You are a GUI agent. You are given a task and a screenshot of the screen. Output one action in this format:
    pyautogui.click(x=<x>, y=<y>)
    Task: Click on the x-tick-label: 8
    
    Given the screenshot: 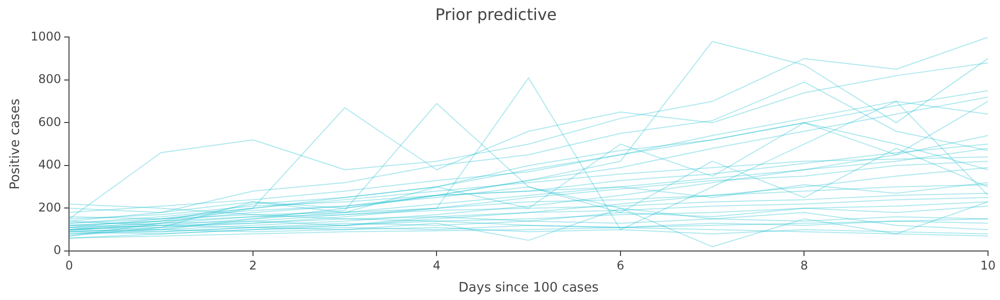 What is the action you would take?
    pyautogui.click(x=804, y=265)
    